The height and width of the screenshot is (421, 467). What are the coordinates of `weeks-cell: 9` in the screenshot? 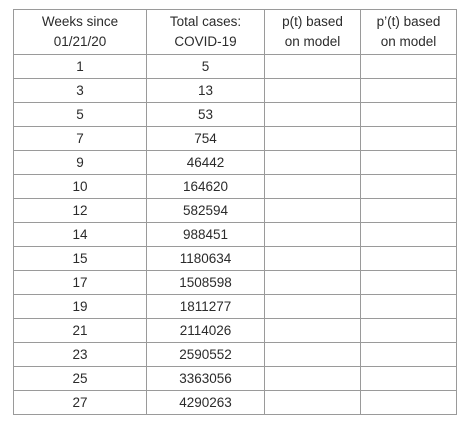 It's located at (80, 162).